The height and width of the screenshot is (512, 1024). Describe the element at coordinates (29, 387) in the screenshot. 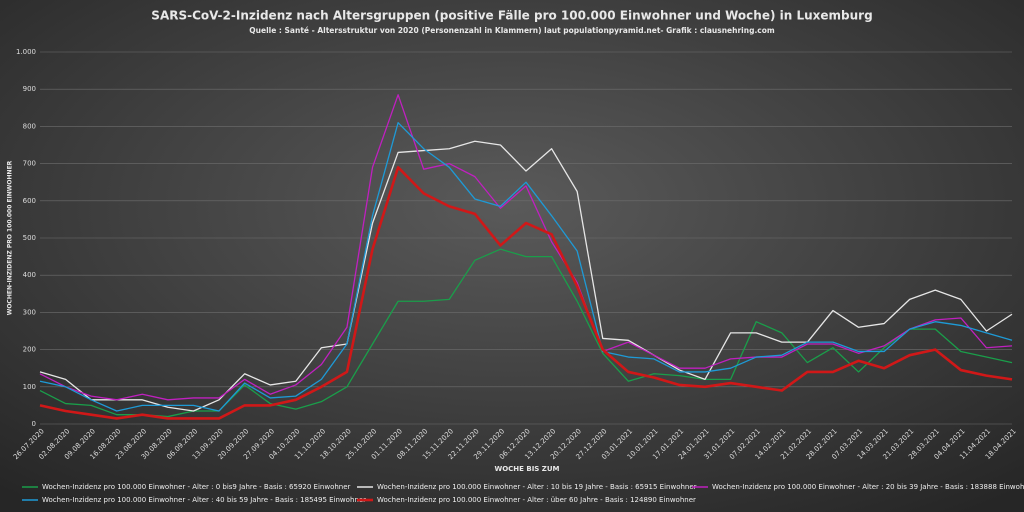

I see `y-tick-label: 100` at that location.